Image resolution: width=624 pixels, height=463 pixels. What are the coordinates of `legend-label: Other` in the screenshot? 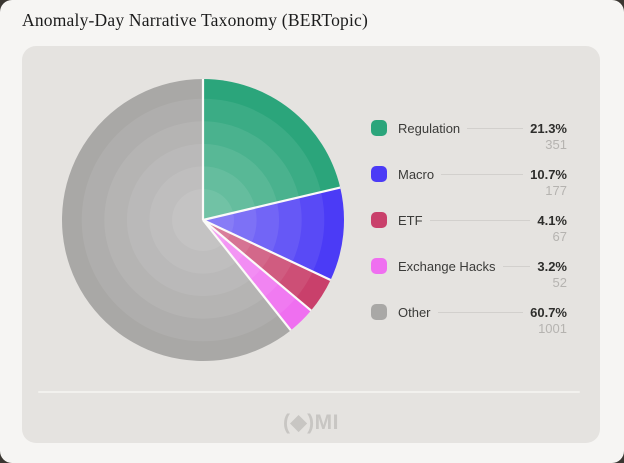 It's located at (414, 312).